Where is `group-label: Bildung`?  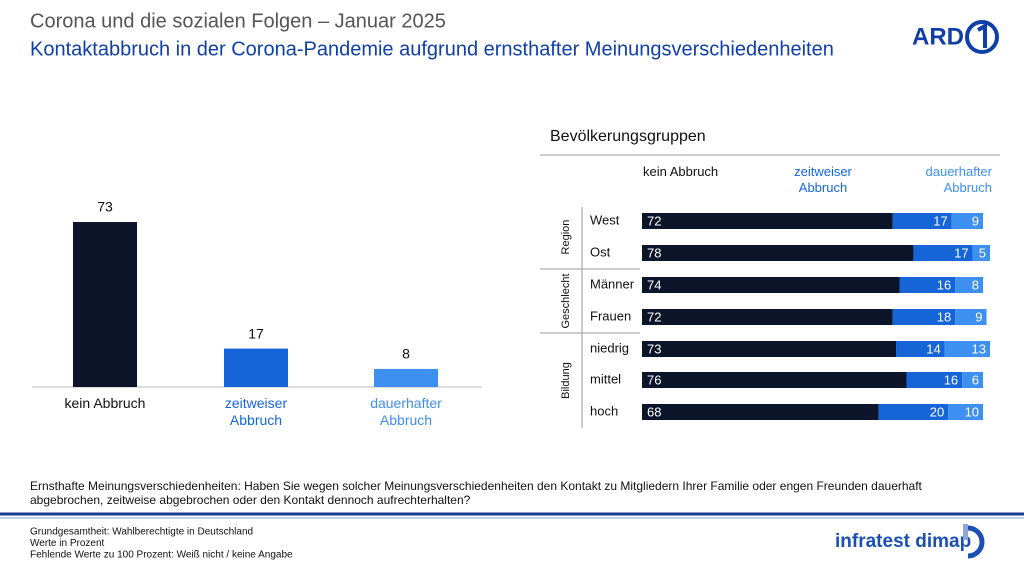
group-label: Bildung is located at coordinates (566, 380).